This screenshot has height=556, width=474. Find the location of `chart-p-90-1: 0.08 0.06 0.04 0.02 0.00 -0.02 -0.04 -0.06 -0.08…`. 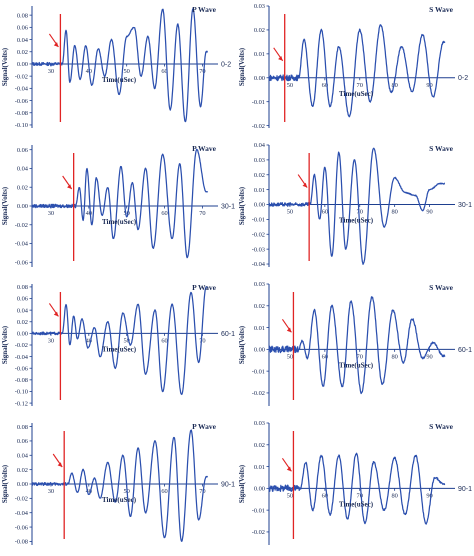

chart-p-90-1: 0.08 0.06 0.04 0.02 0.00 -0.02 -0.04 -0.06 -0.08… is located at coordinates (118, 486).